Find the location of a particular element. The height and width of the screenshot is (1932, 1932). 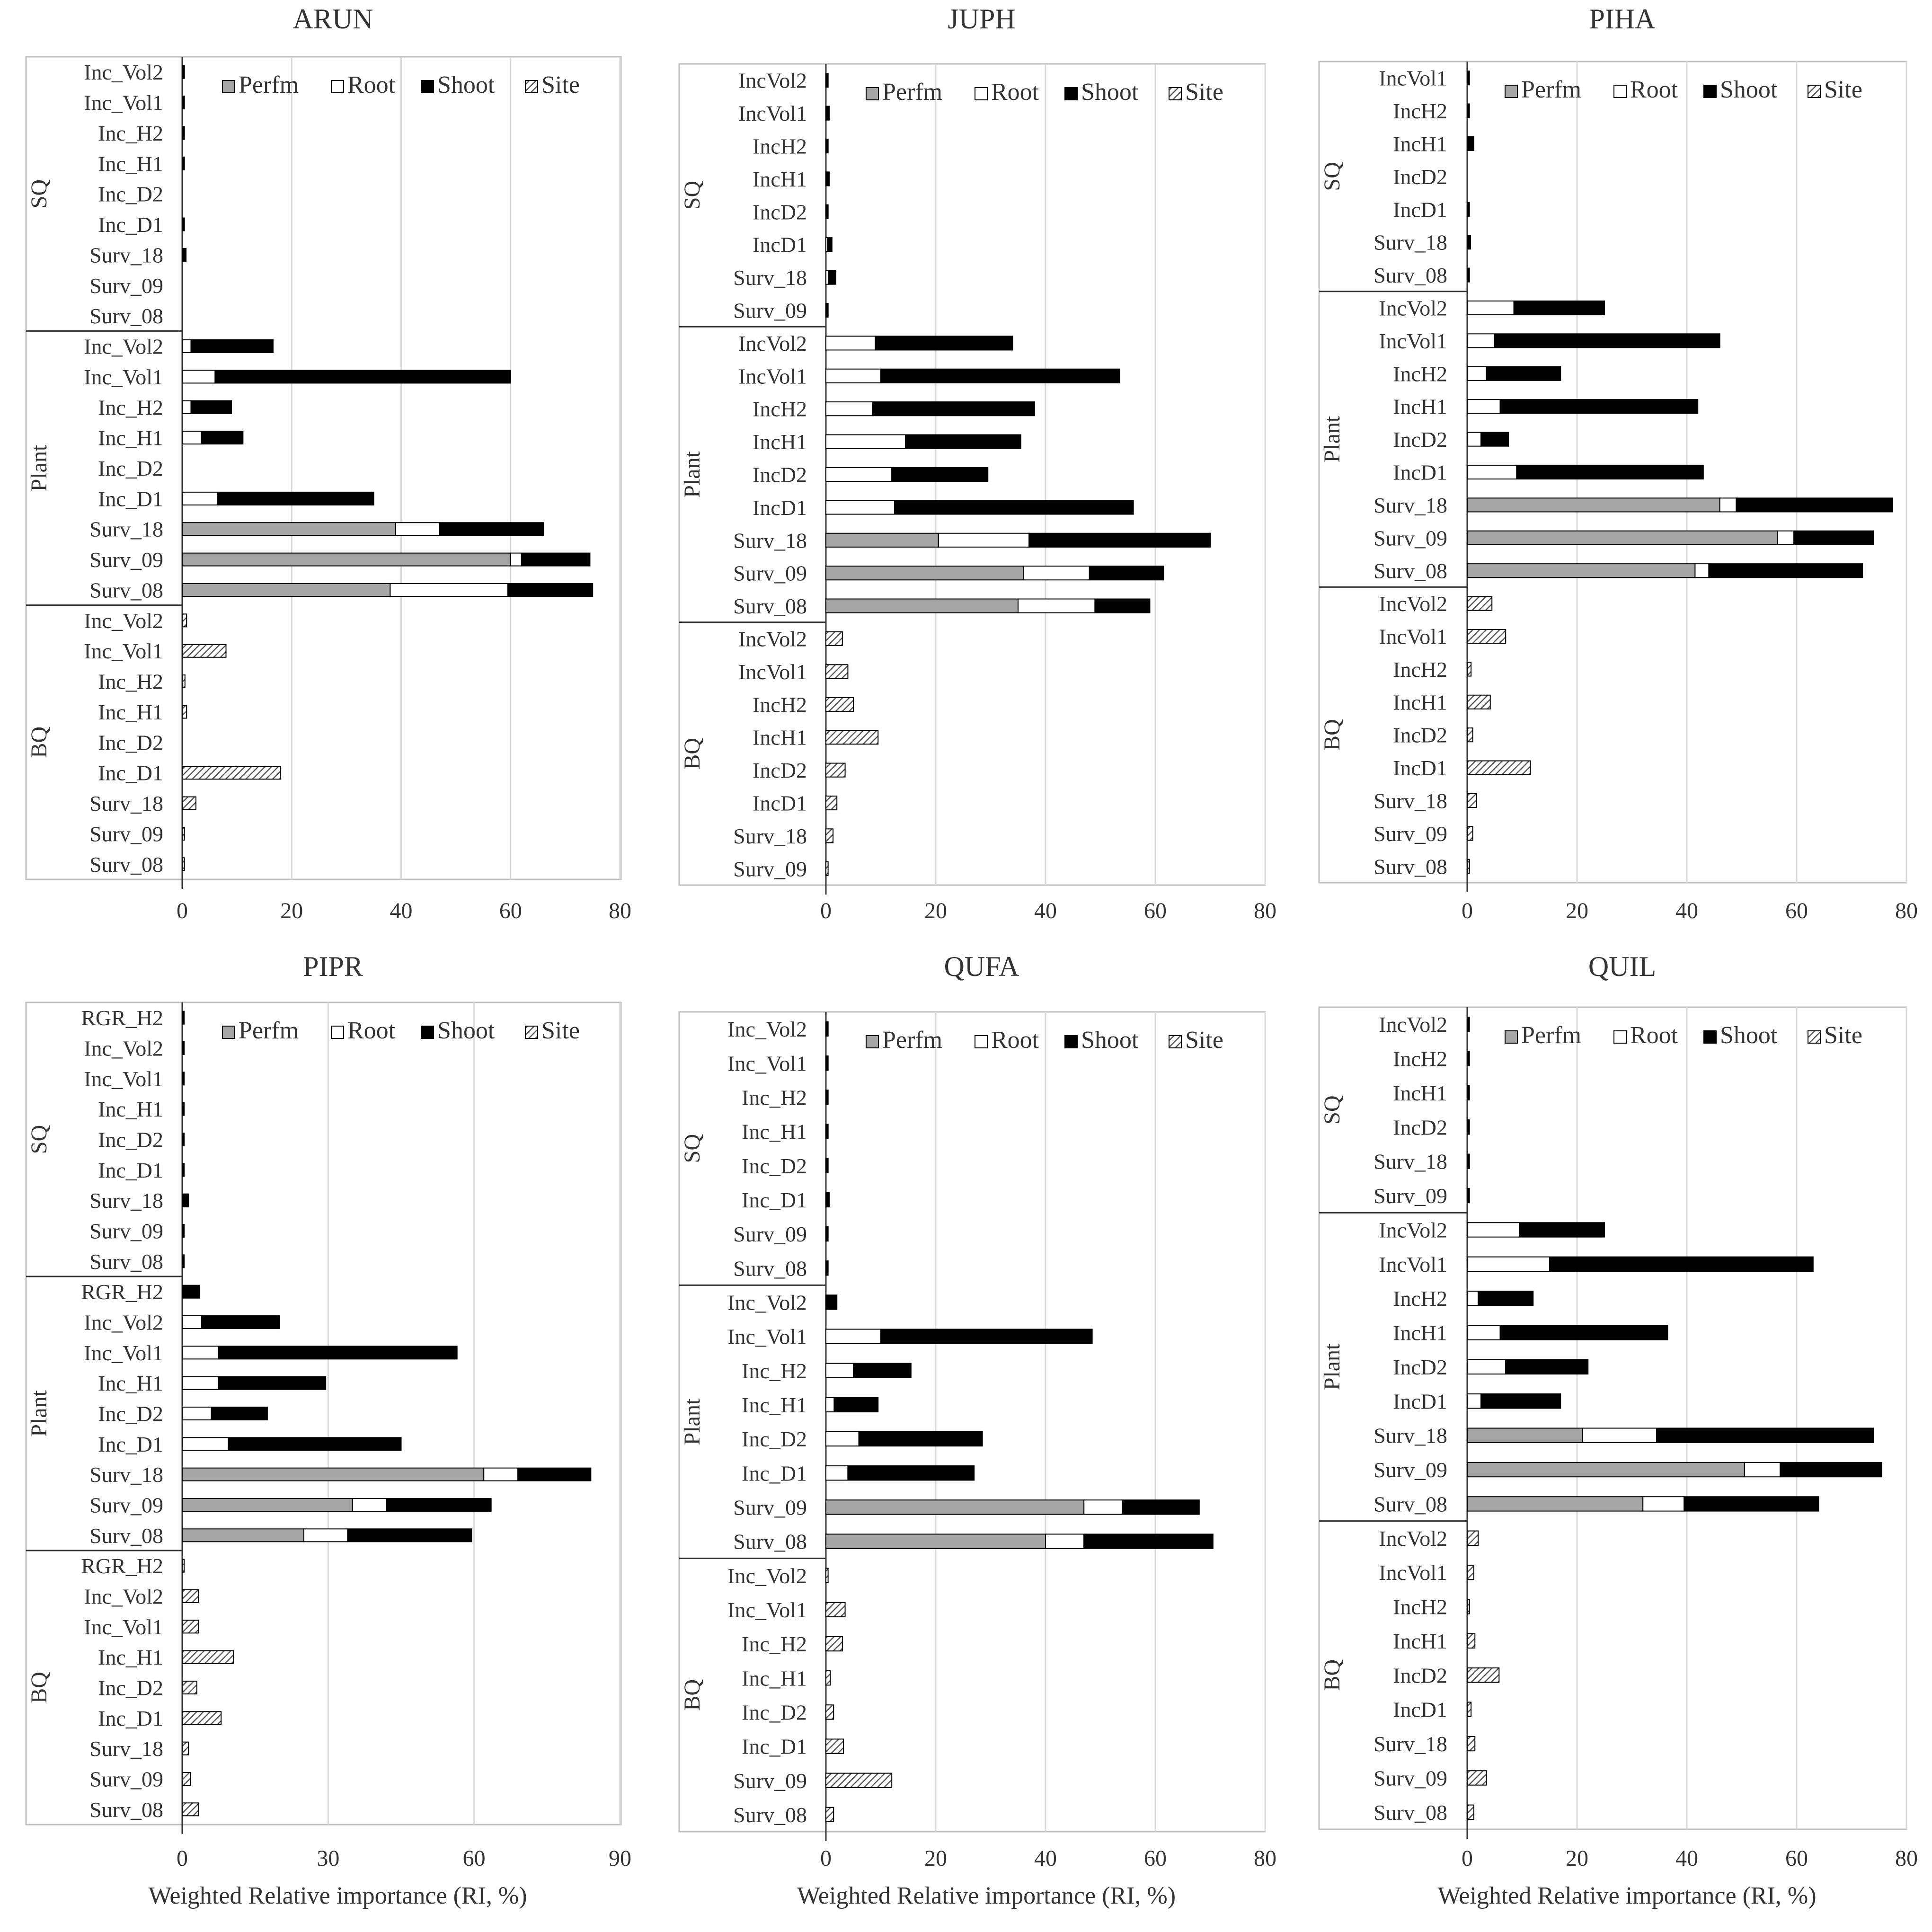

legend-label-root: Root is located at coordinates (1654, 89).